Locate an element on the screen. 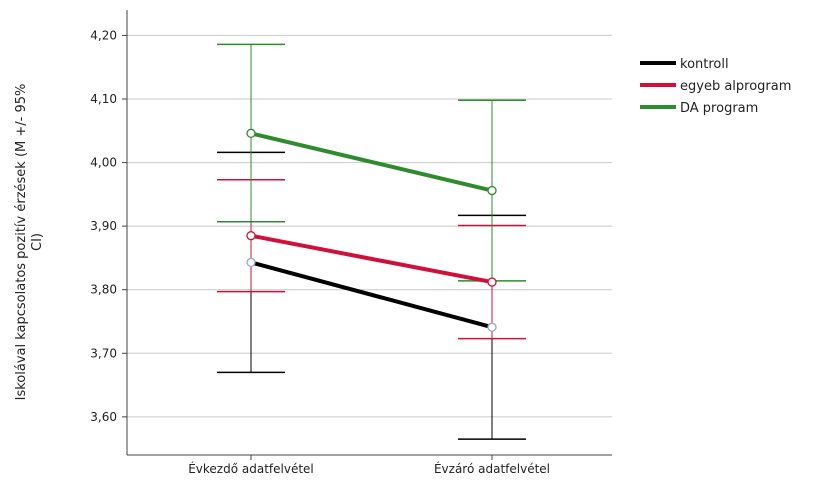 The image size is (818, 481). y-axis-title-line-2: CI) is located at coordinates (37, 242).